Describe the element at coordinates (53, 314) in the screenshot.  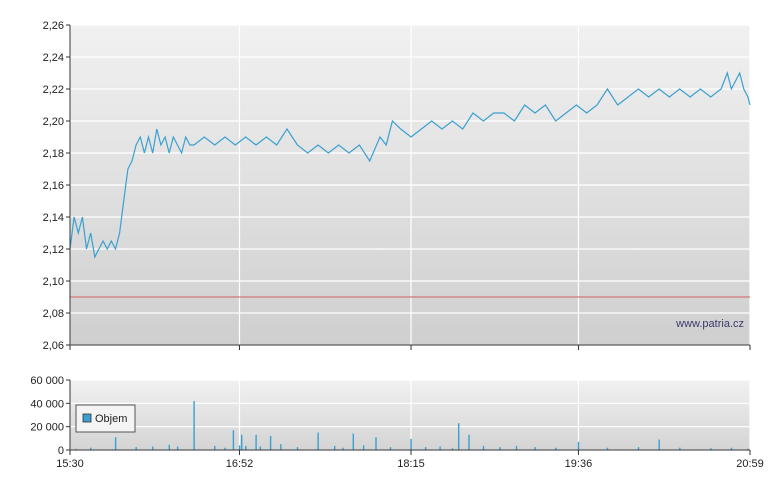
I see `y-tick-label: 2,08` at that location.